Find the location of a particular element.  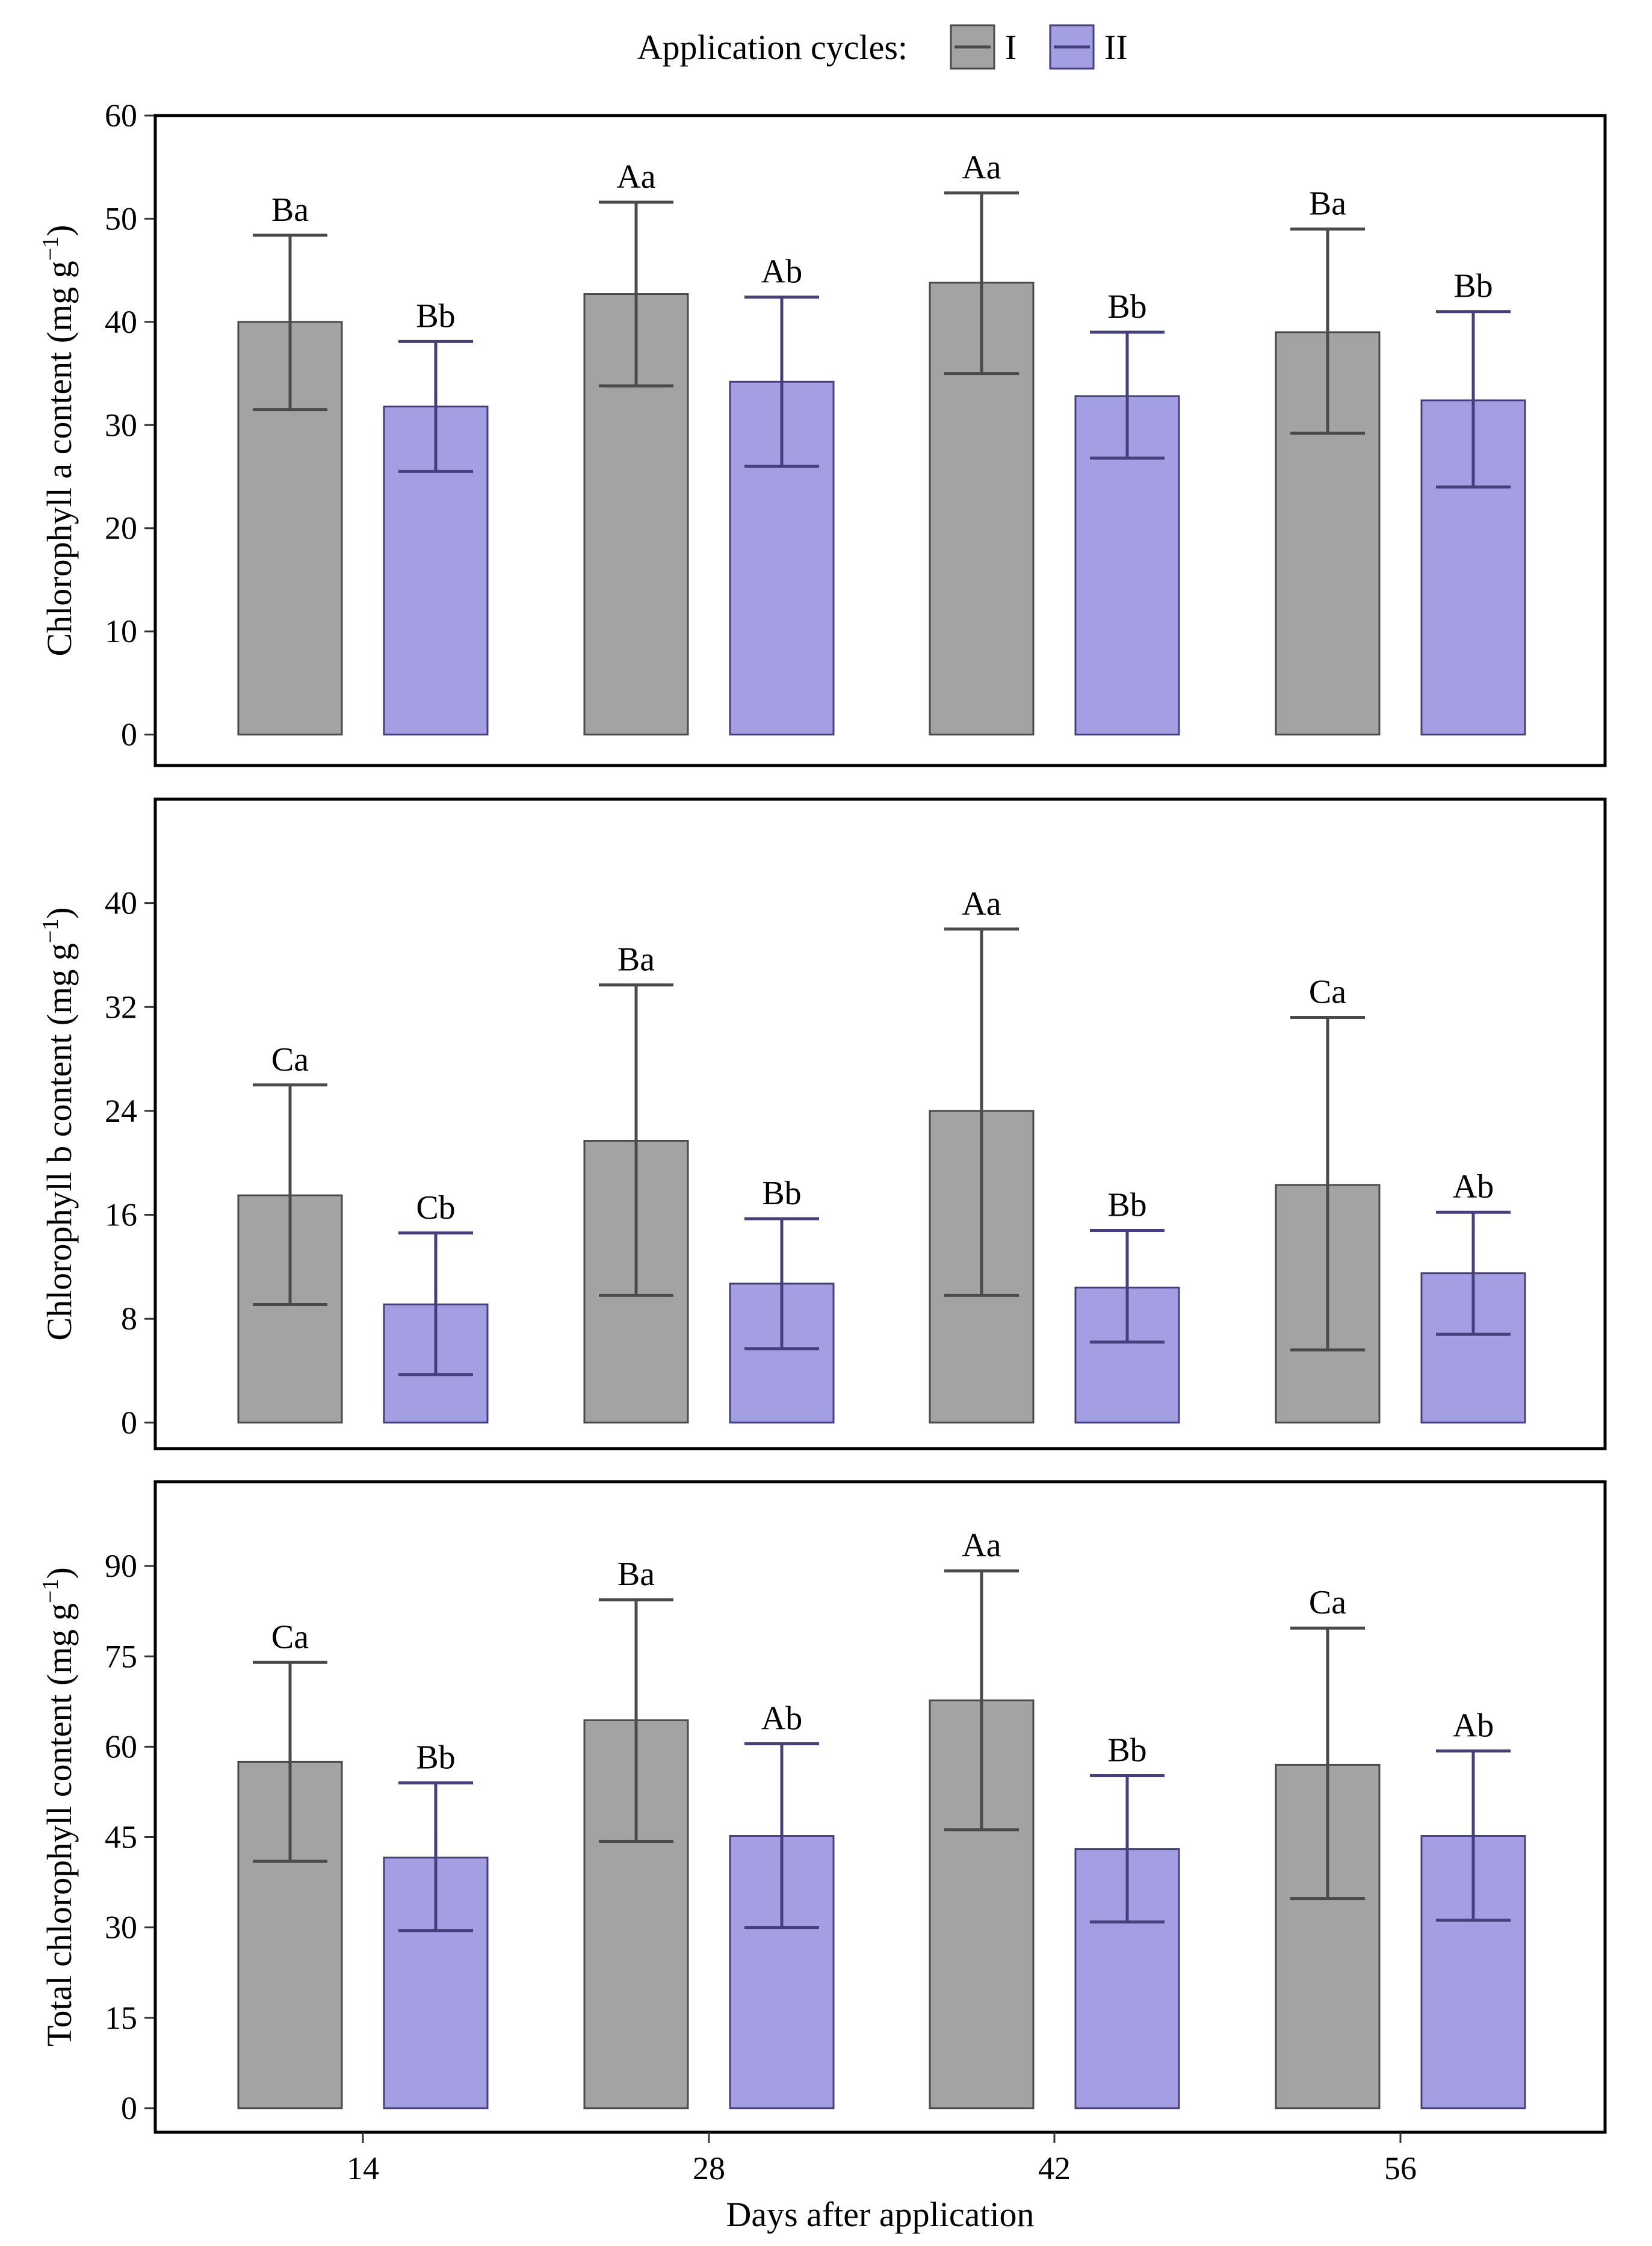

y-tick-label: 32 is located at coordinates (121, 1007).